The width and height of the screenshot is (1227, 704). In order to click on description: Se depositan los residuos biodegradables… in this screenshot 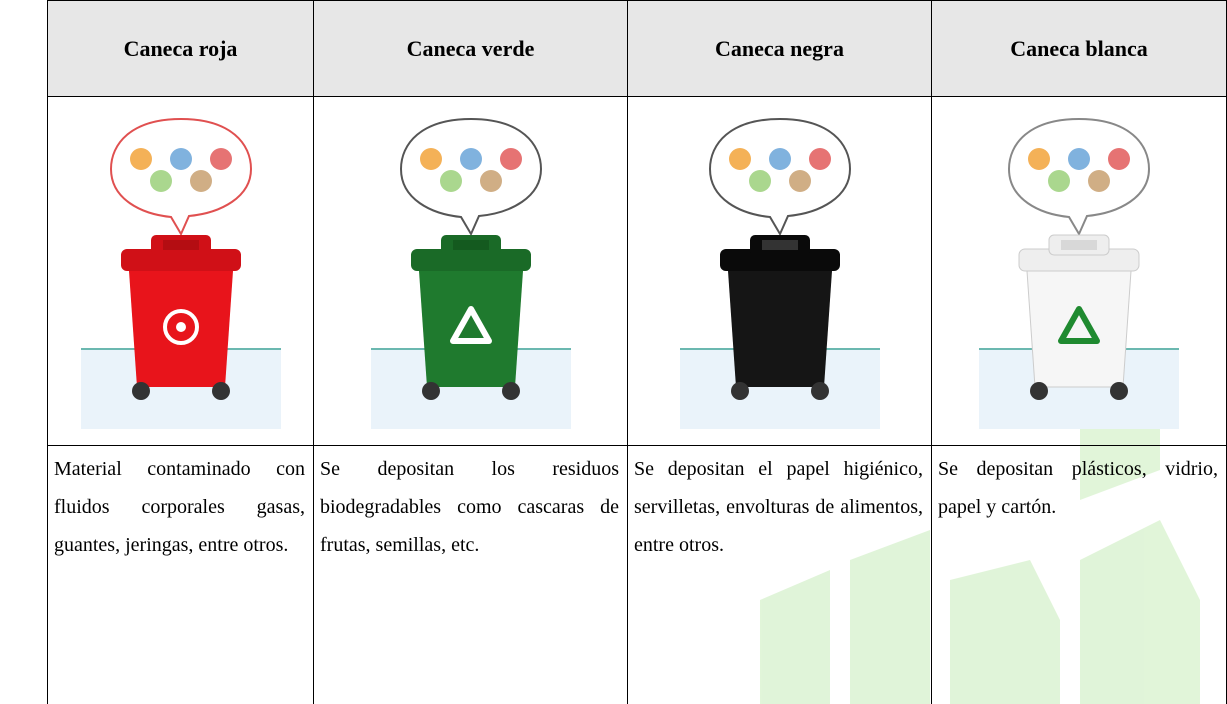, I will do `click(469, 507)`.